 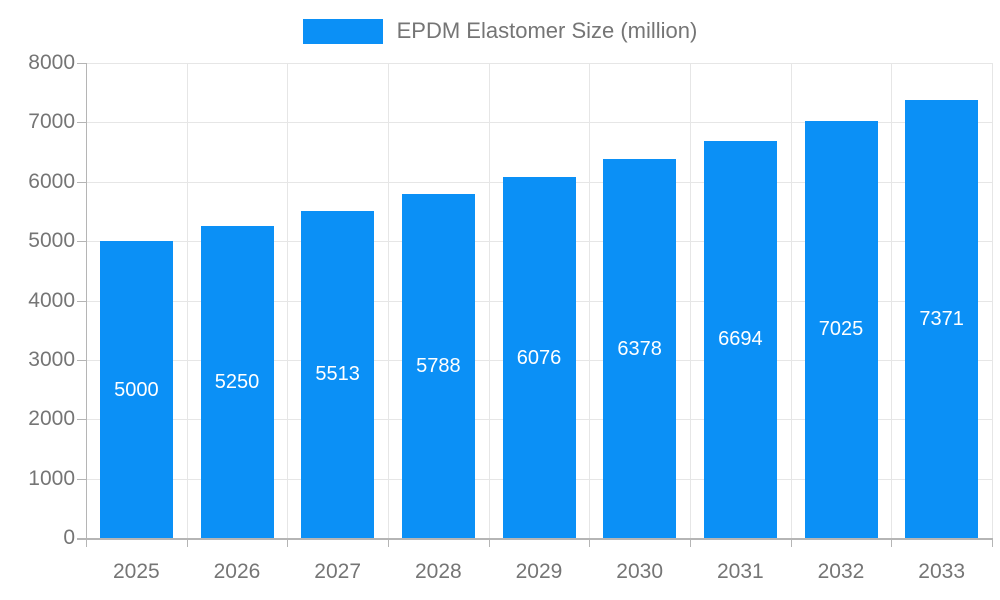 I want to click on y-axis-line, so click(x=86, y=301).